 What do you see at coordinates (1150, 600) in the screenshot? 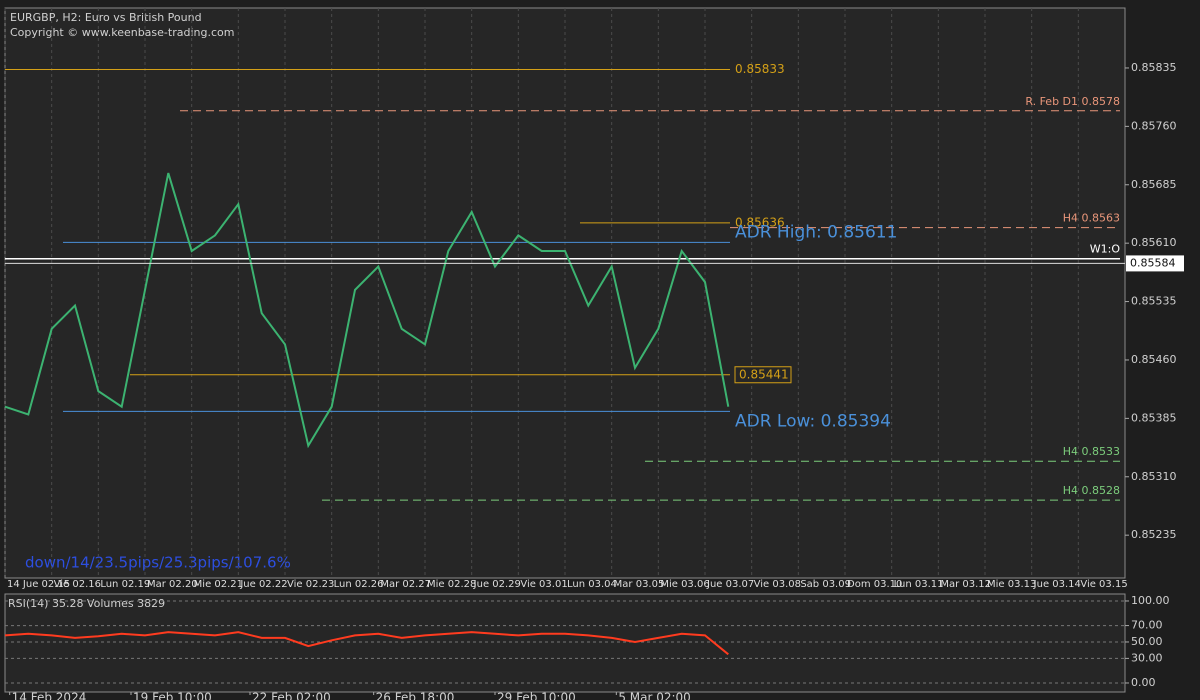
I see `y-tick-label: 100.00` at bounding box center [1150, 600].